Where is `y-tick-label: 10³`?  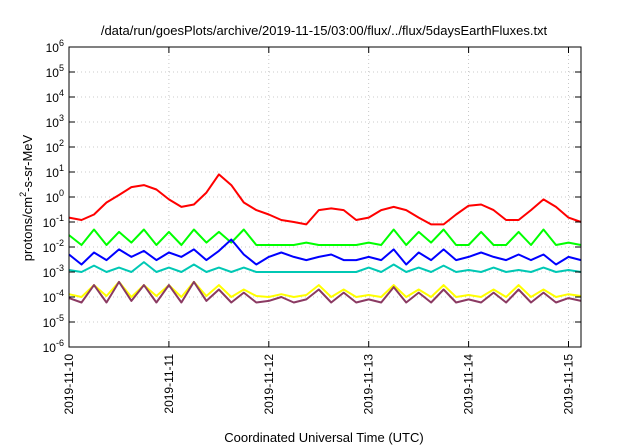
y-tick-label: 10³ is located at coordinates (55, 121).